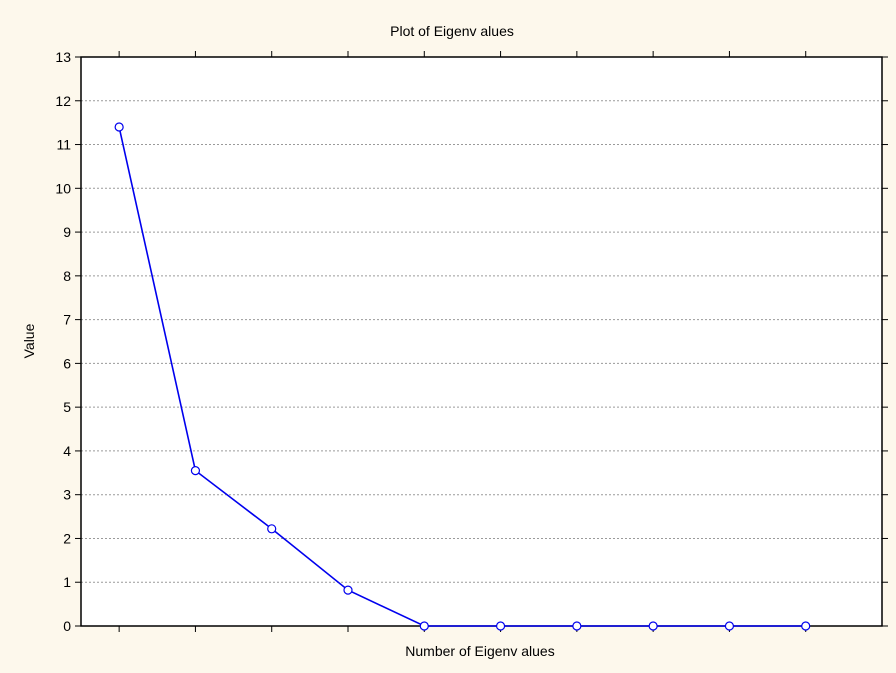 Image resolution: width=896 pixels, height=673 pixels. Describe the element at coordinates (63, 101) in the screenshot. I see `y-tick-label: 12` at that location.